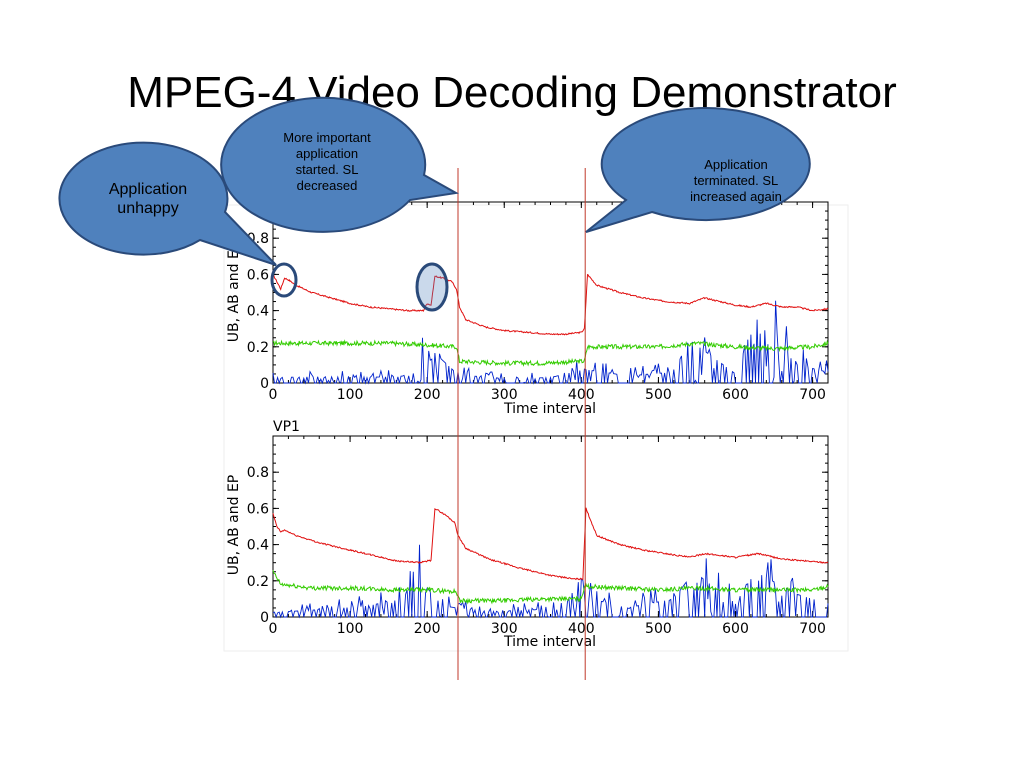  Describe the element at coordinates (327, 169) in the screenshot. I see `callout-line: started. SL` at that location.